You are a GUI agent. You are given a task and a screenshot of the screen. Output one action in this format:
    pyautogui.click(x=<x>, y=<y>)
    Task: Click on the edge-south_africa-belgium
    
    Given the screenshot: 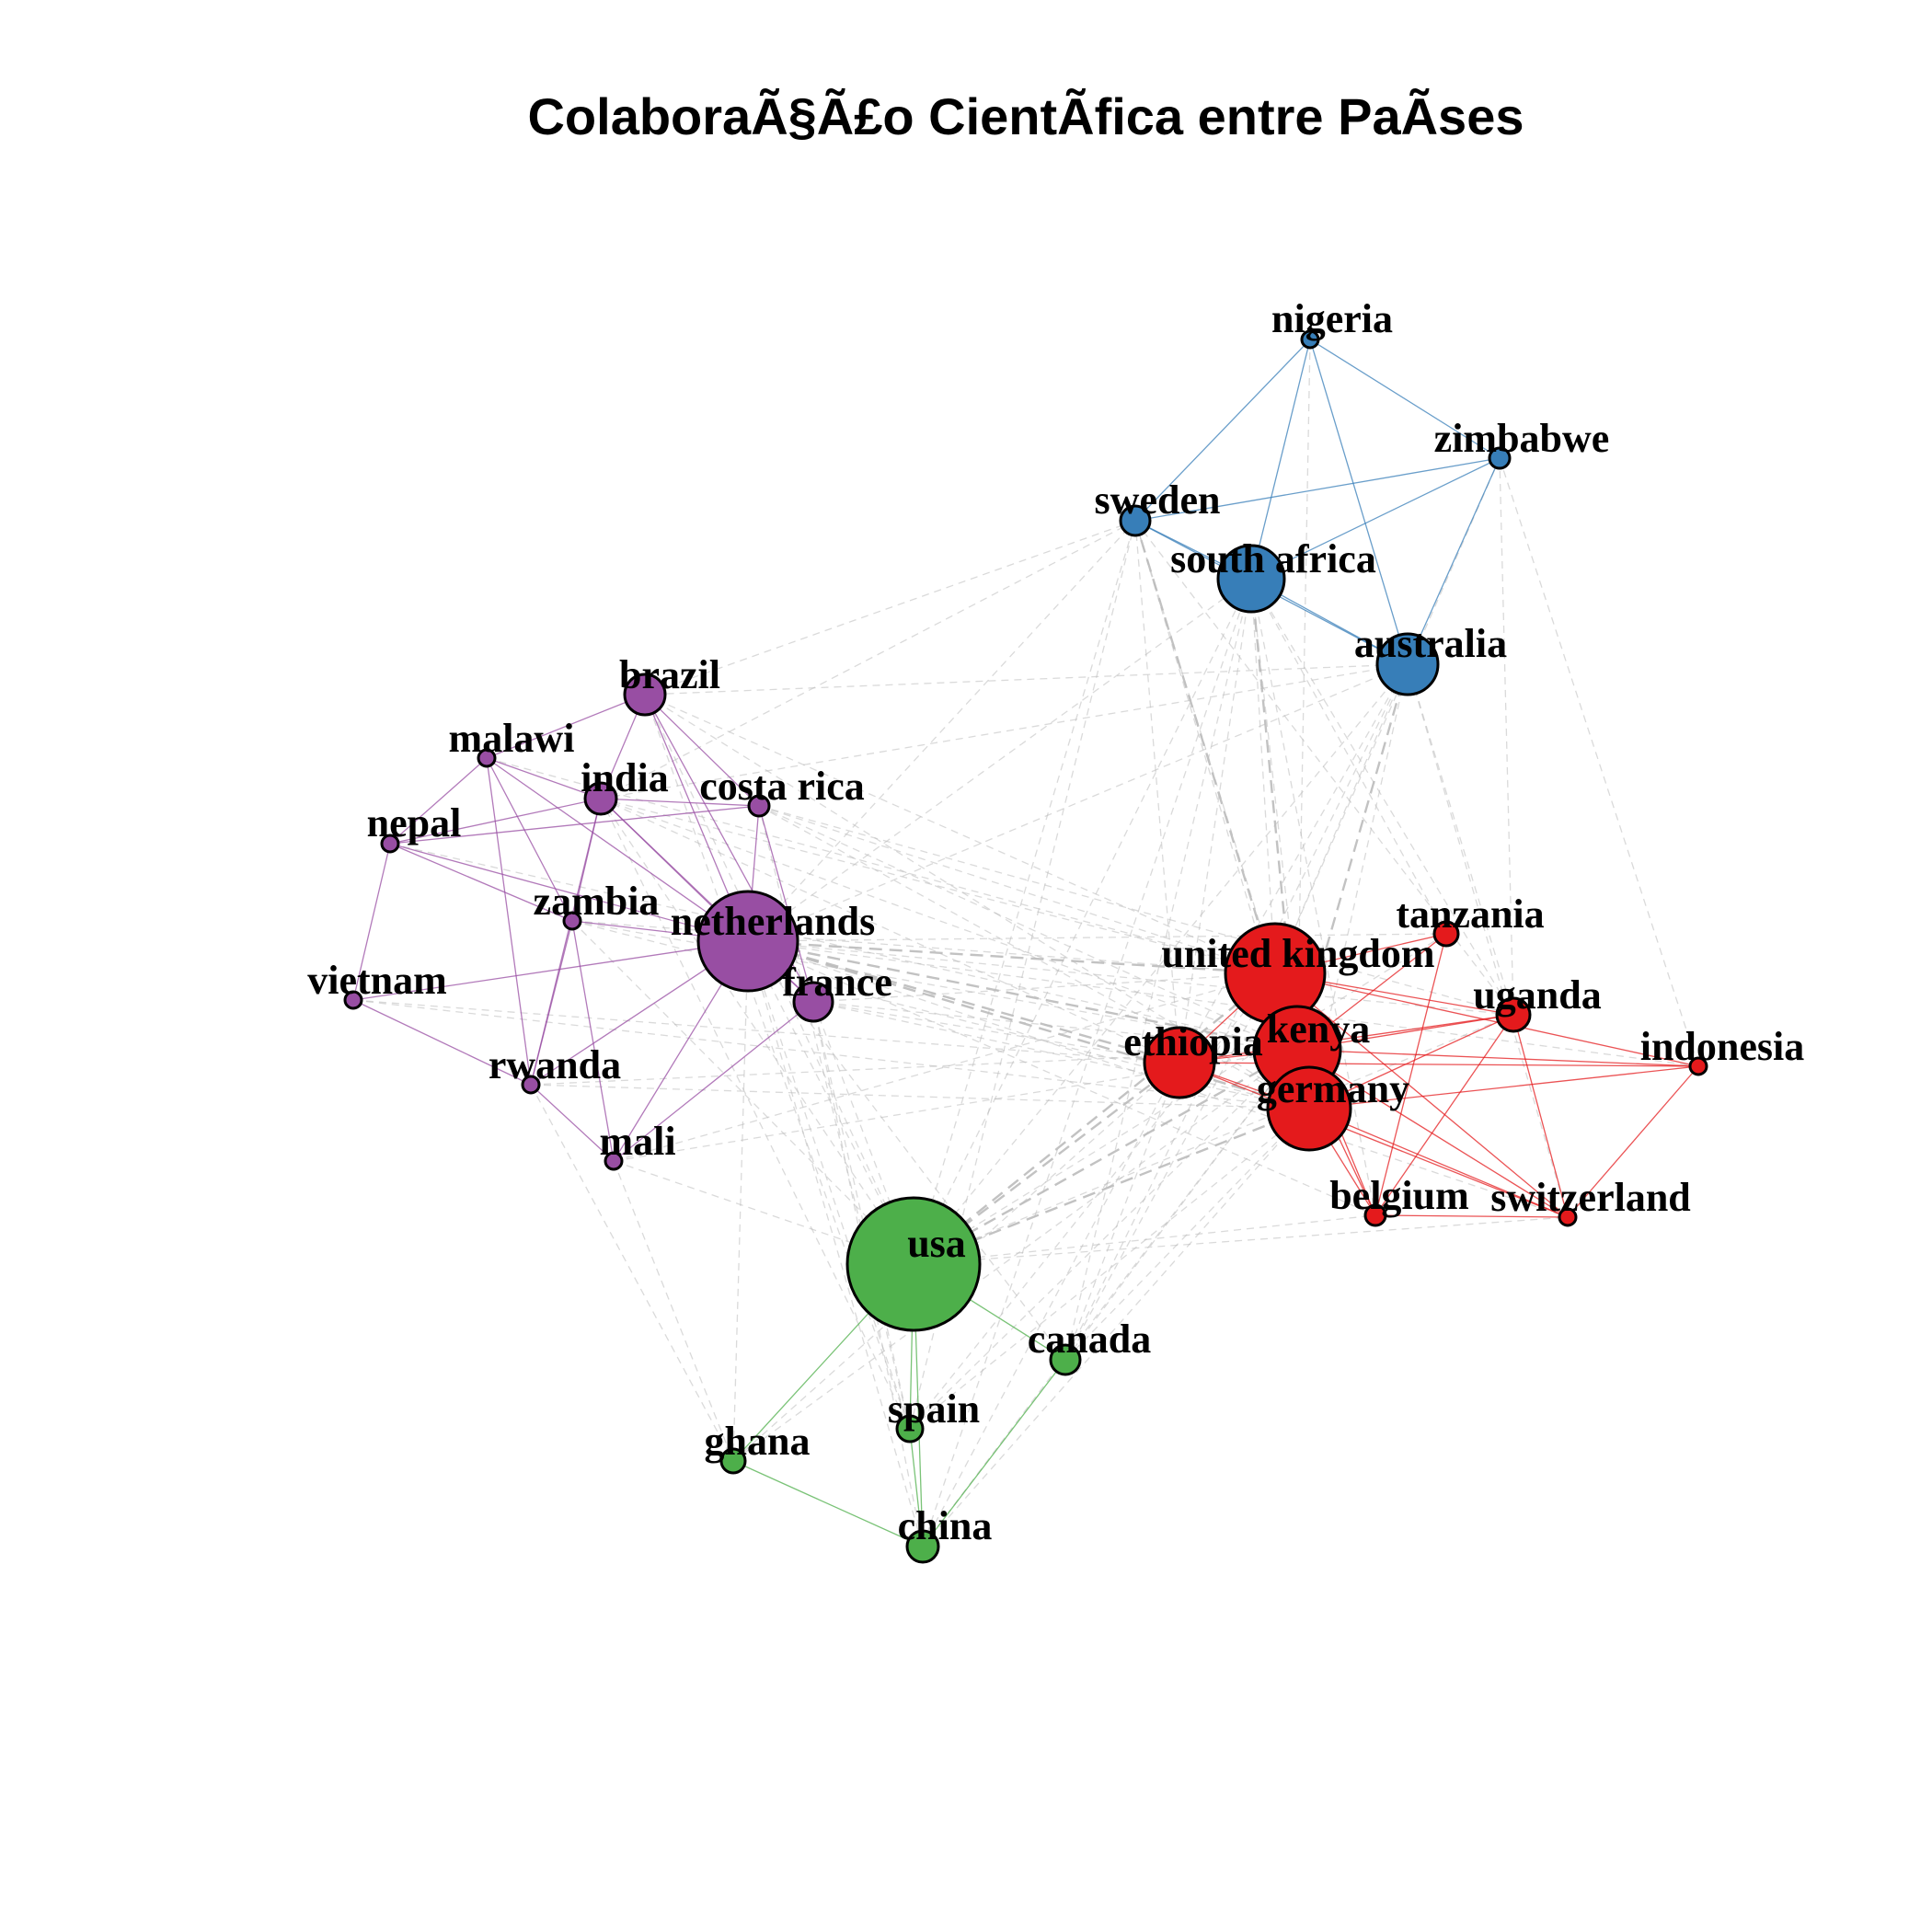 What is the action you would take?
    pyautogui.click(x=1313, y=897)
    